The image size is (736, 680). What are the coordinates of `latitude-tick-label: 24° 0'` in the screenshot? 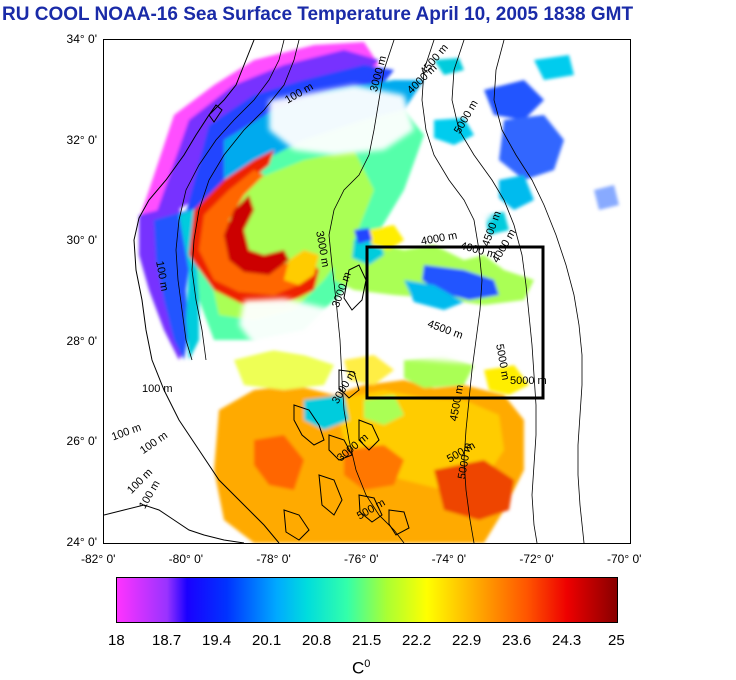 It's located at (81, 542).